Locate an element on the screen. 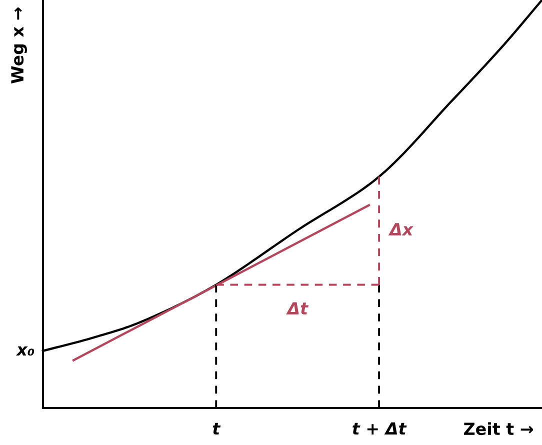 This screenshot has height=445, width=542. annotation: Δt is located at coordinates (297, 308).